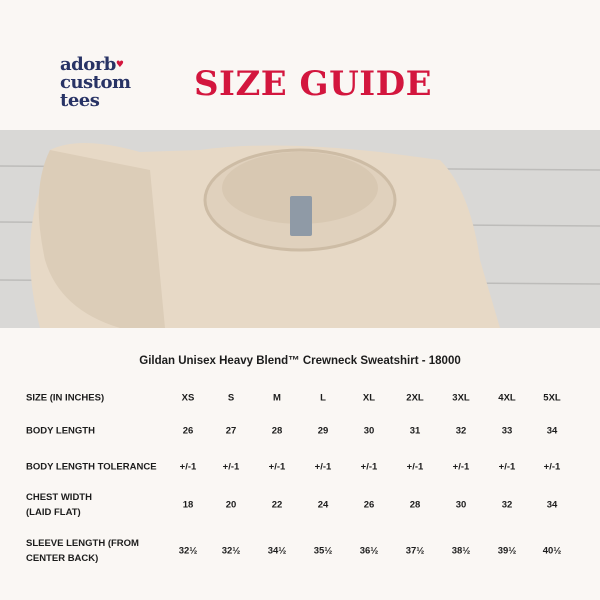 This screenshot has width=600, height=600. I want to click on brand-logo: adorb♥ custom tees, so click(95, 83).